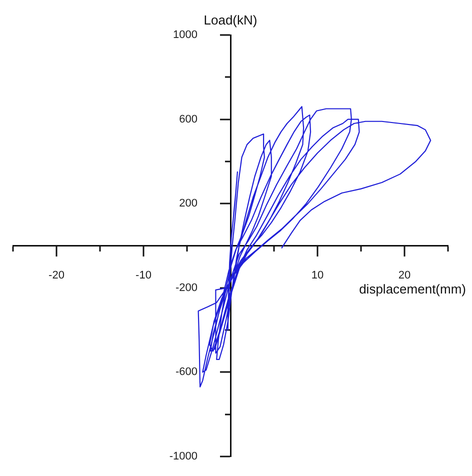  What do you see at coordinates (185, 35) in the screenshot?
I see `y-tick-label: 1000` at bounding box center [185, 35].